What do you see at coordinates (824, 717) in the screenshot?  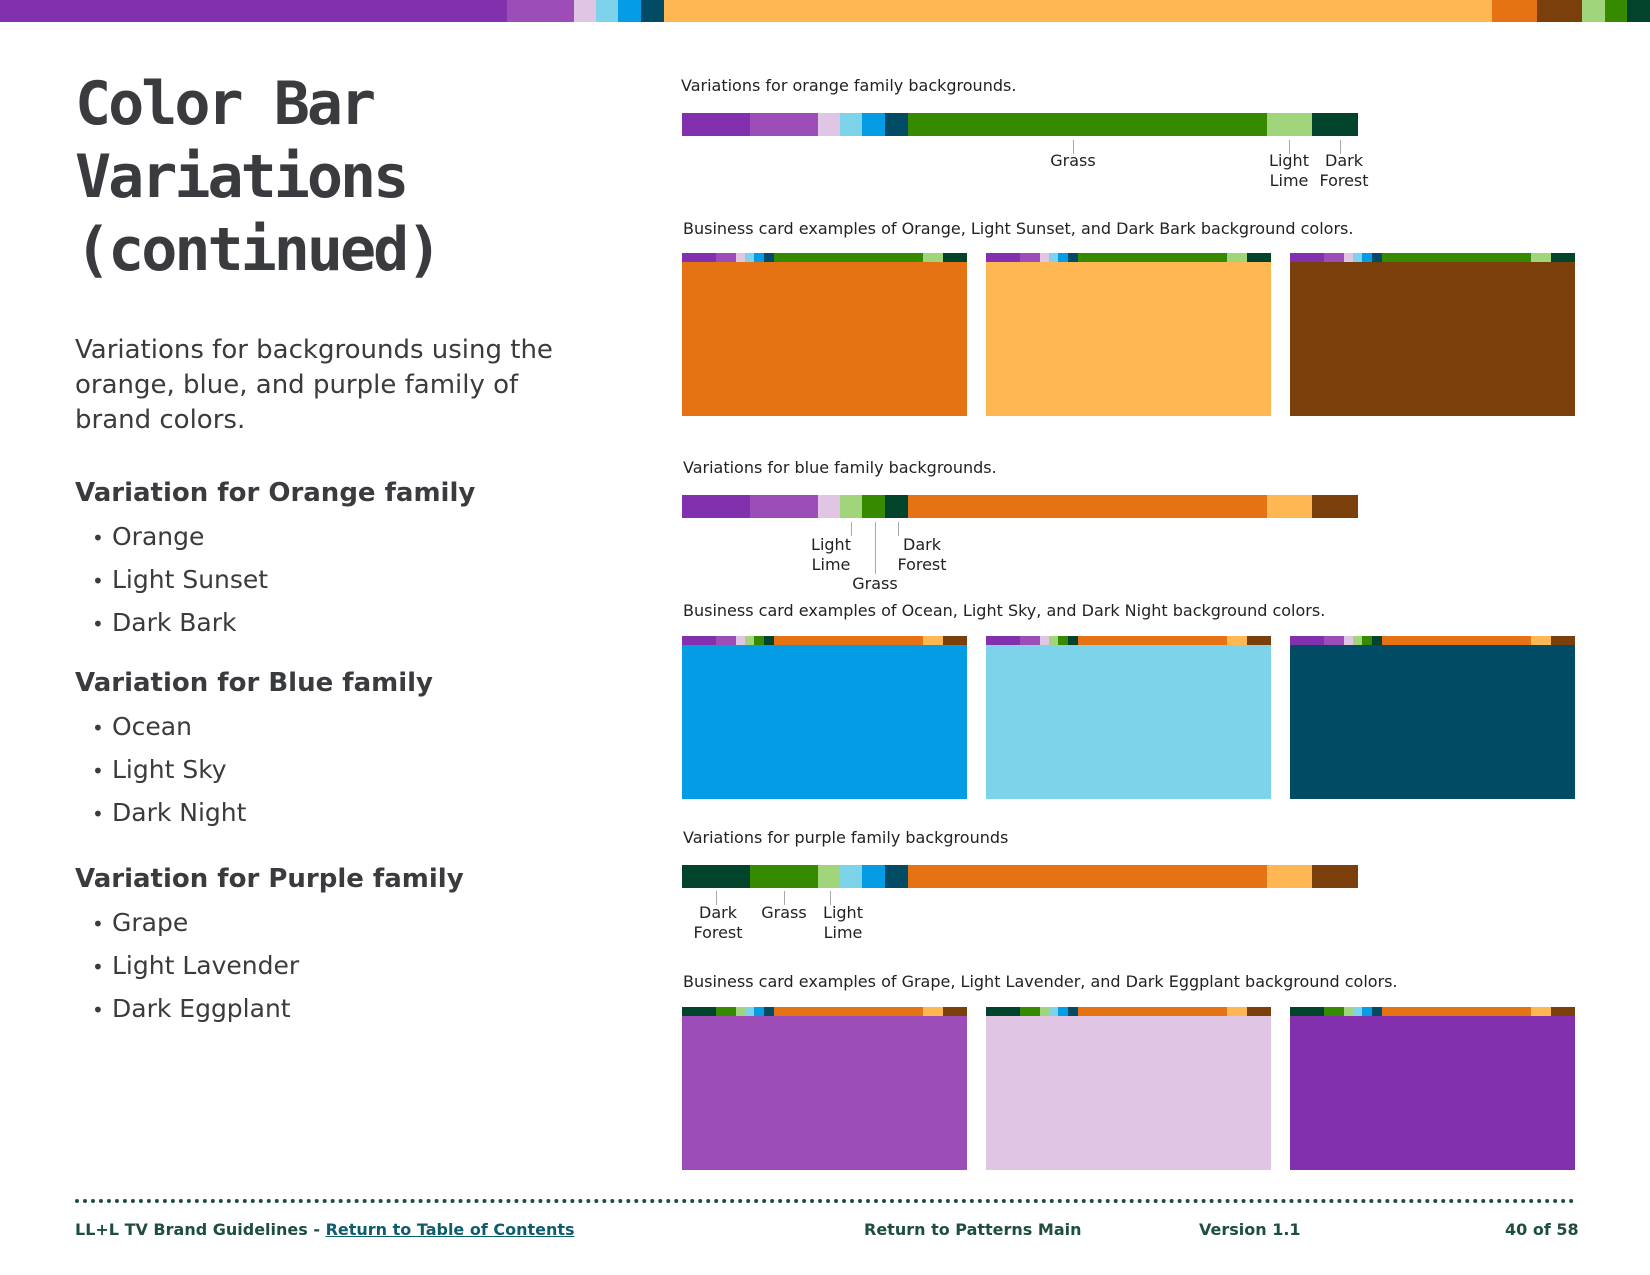 I see `business-card-ocean` at bounding box center [824, 717].